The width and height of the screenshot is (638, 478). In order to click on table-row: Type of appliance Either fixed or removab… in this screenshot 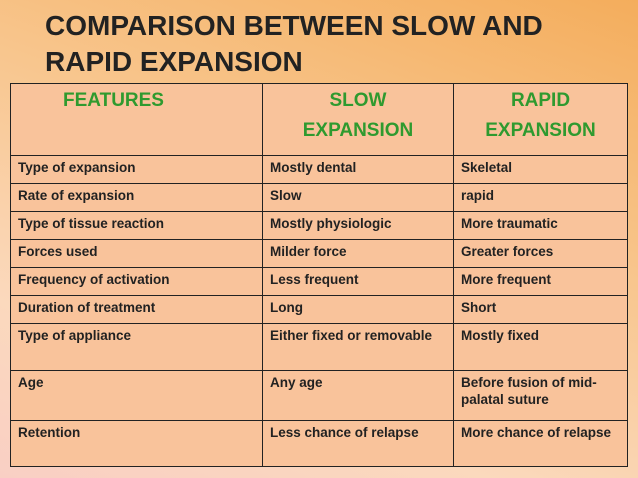, I will do `click(319, 347)`.